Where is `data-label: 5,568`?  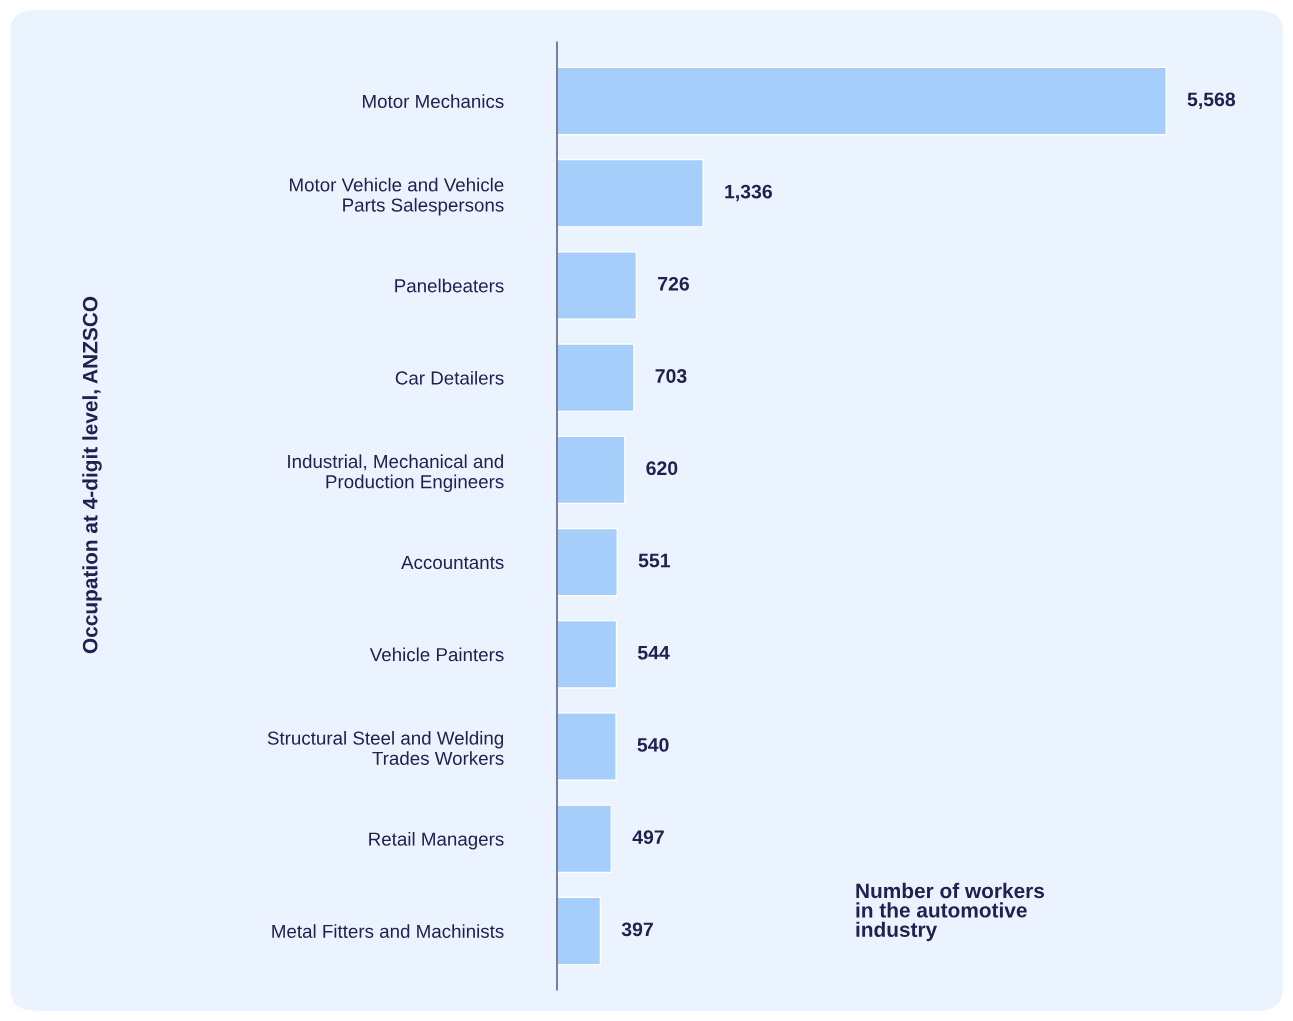 data-label: 5,568 is located at coordinates (1211, 101).